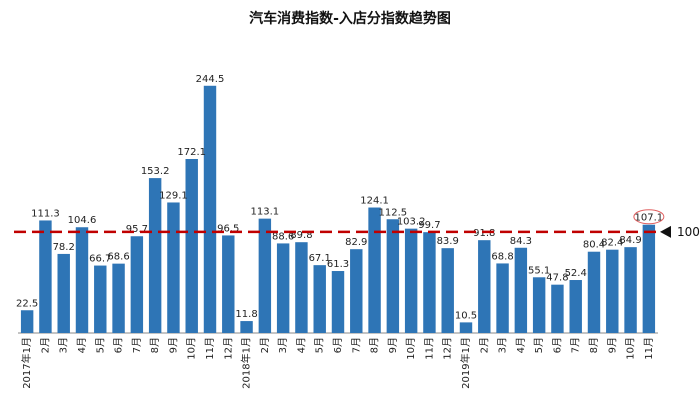 This screenshot has width=700, height=403. I want to click on bar-value-label: 67.1, so click(320, 258).